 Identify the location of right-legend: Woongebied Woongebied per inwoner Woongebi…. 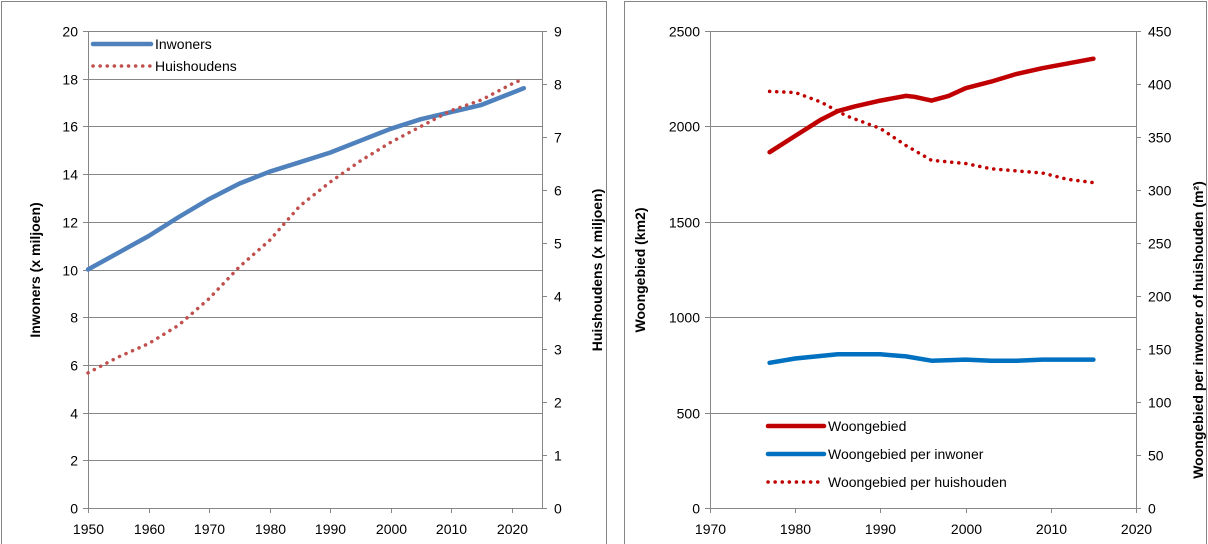
(886, 454).